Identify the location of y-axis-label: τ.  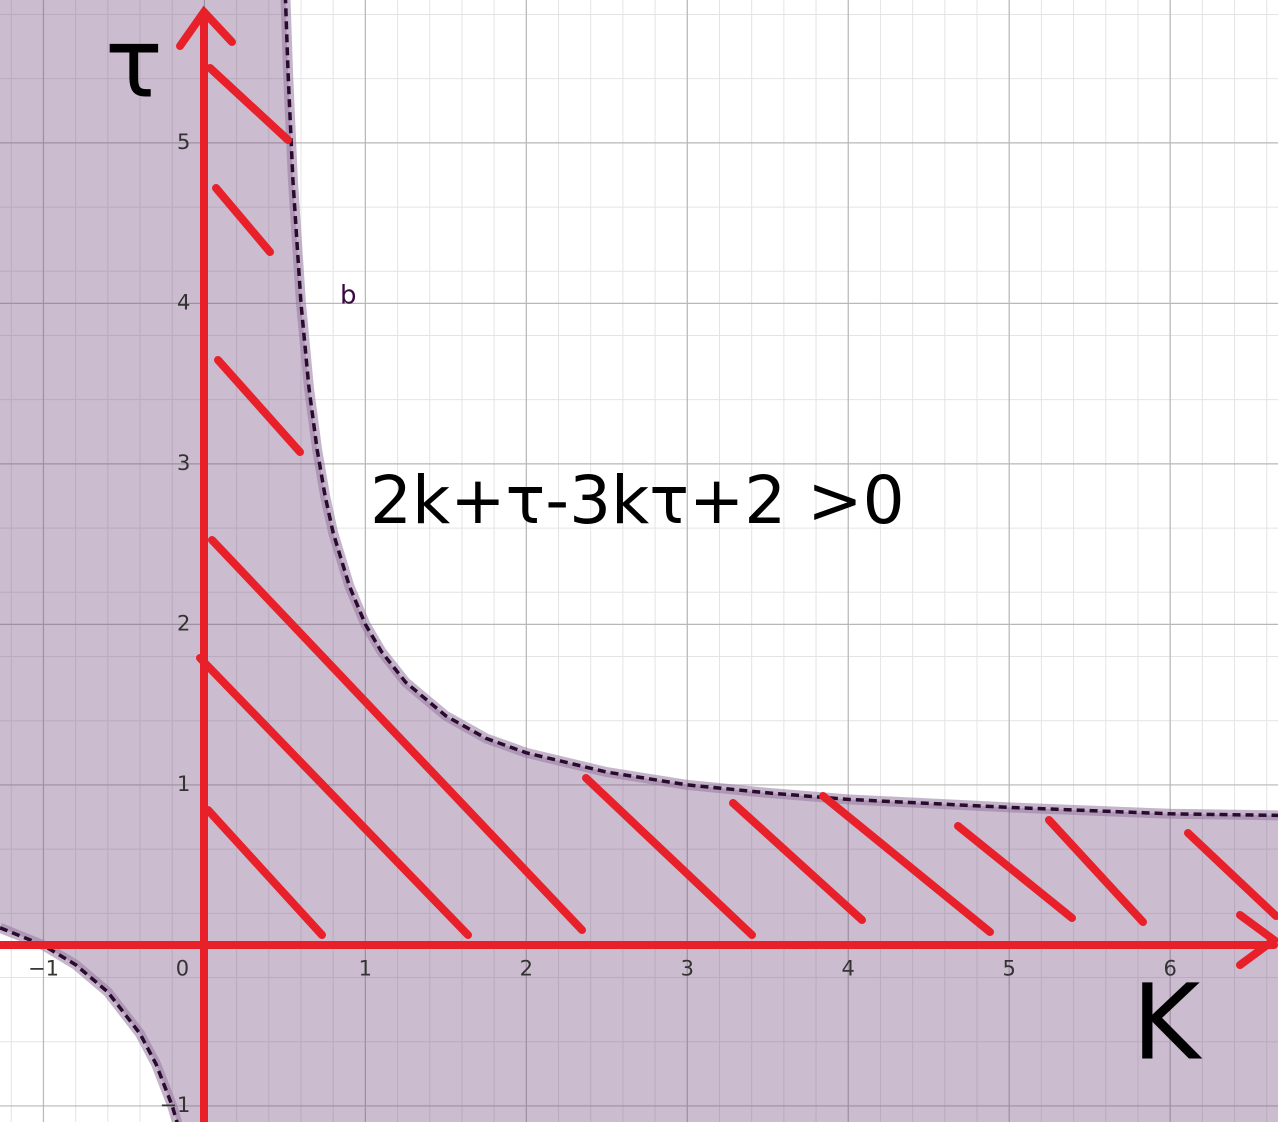
(134, 63).